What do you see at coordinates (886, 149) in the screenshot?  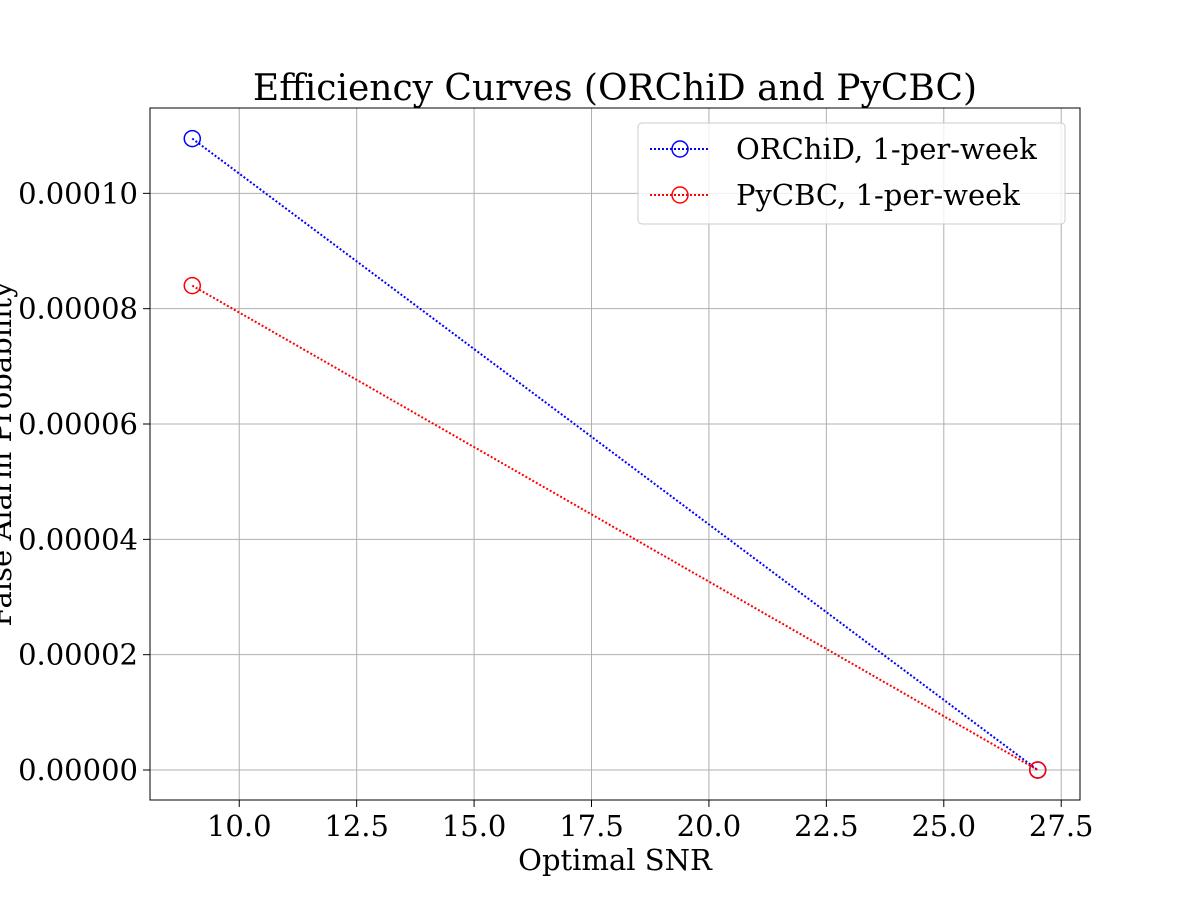 I see `legend-label: ORChiD, 1-per-week` at bounding box center [886, 149].